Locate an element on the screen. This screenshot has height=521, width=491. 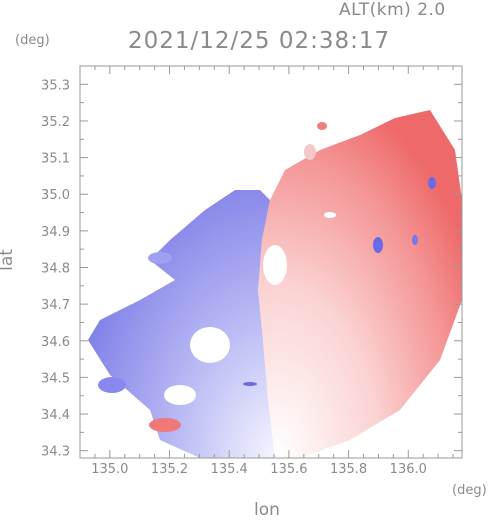
timestamp-label: 2021/12/25 02:38:17 is located at coordinates (259, 41).